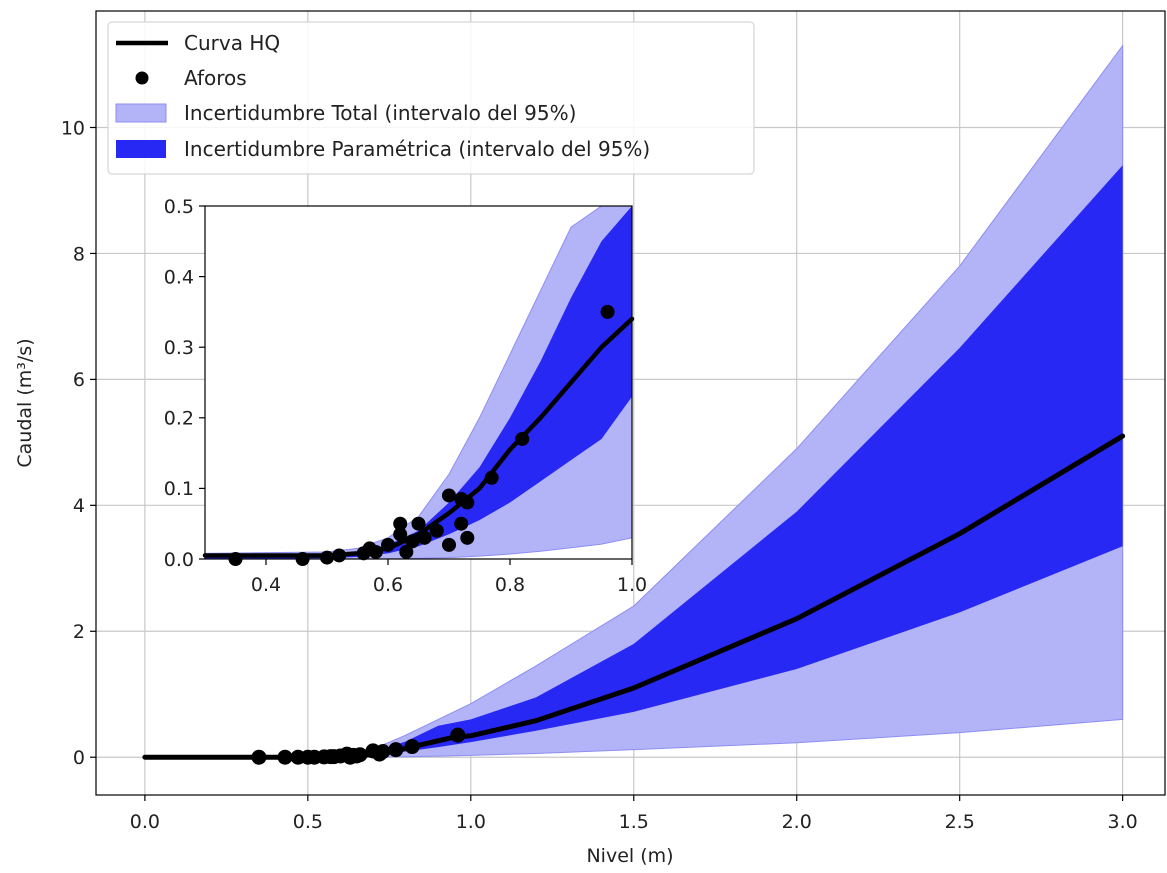 The height and width of the screenshot is (873, 1167). I want to click on main-x-tick-label: 2.0, so click(797, 822).